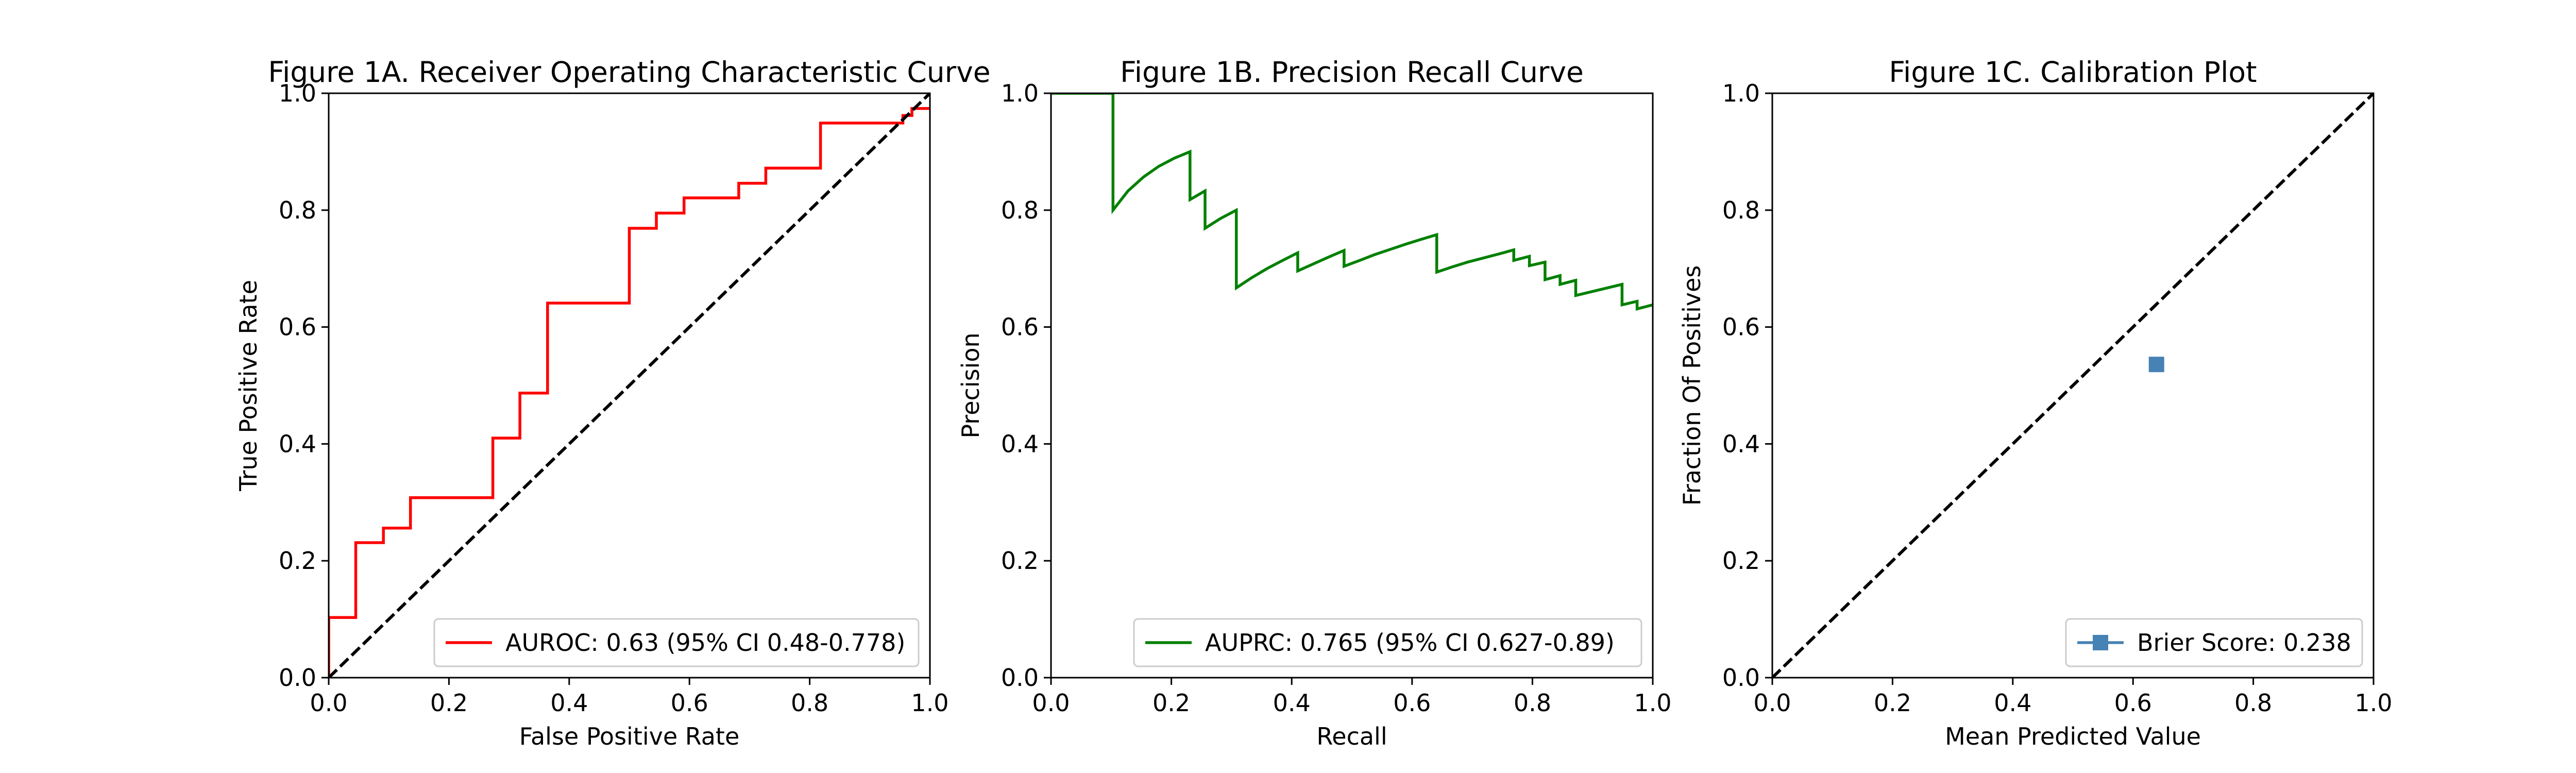 The image size is (2576, 773). I want to click on chart-3-y-tick-label: 1.0, so click(1741, 93).